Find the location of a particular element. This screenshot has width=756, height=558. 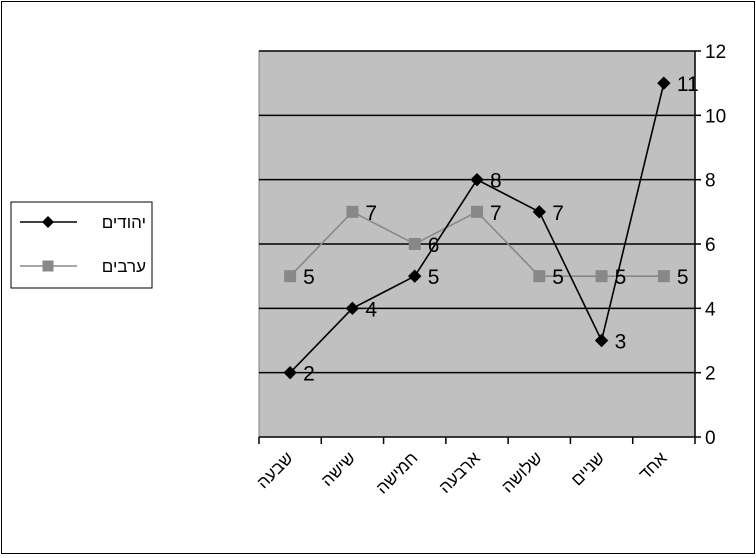

x-tick-label: שניים is located at coordinates (587, 468).